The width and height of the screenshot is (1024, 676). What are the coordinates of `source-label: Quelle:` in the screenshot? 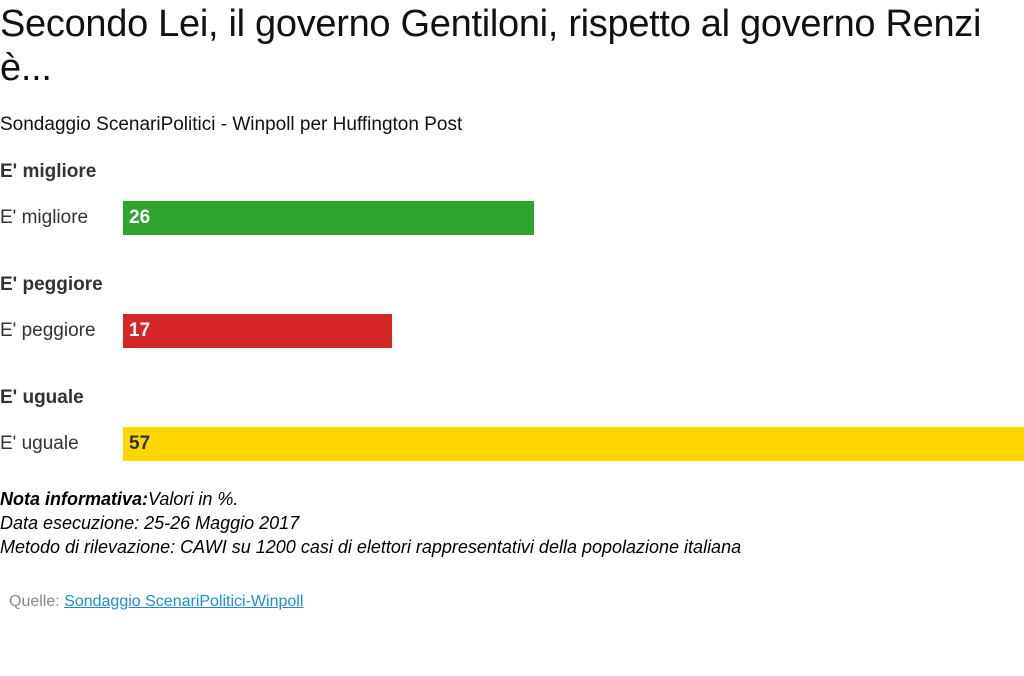 It's located at (34, 601).